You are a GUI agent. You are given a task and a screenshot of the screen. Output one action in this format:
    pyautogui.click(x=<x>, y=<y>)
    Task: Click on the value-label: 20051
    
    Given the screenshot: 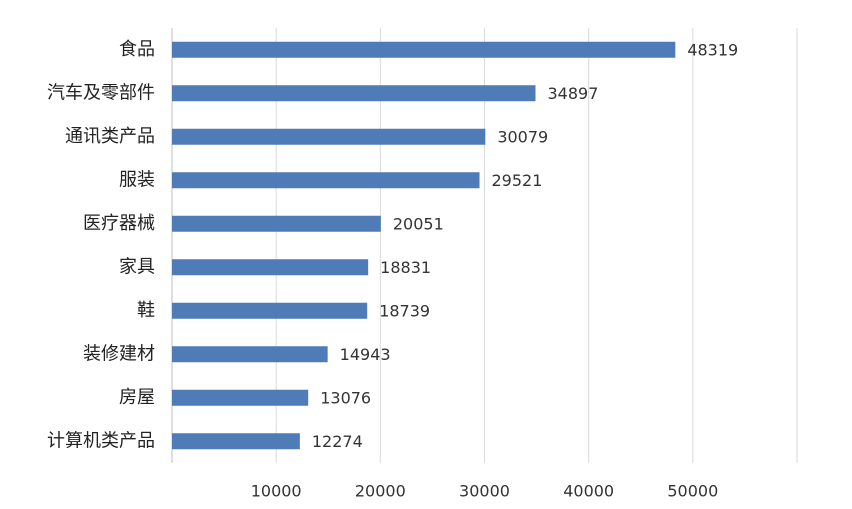 What is the action you would take?
    pyautogui.click(x=418, y=223)
    